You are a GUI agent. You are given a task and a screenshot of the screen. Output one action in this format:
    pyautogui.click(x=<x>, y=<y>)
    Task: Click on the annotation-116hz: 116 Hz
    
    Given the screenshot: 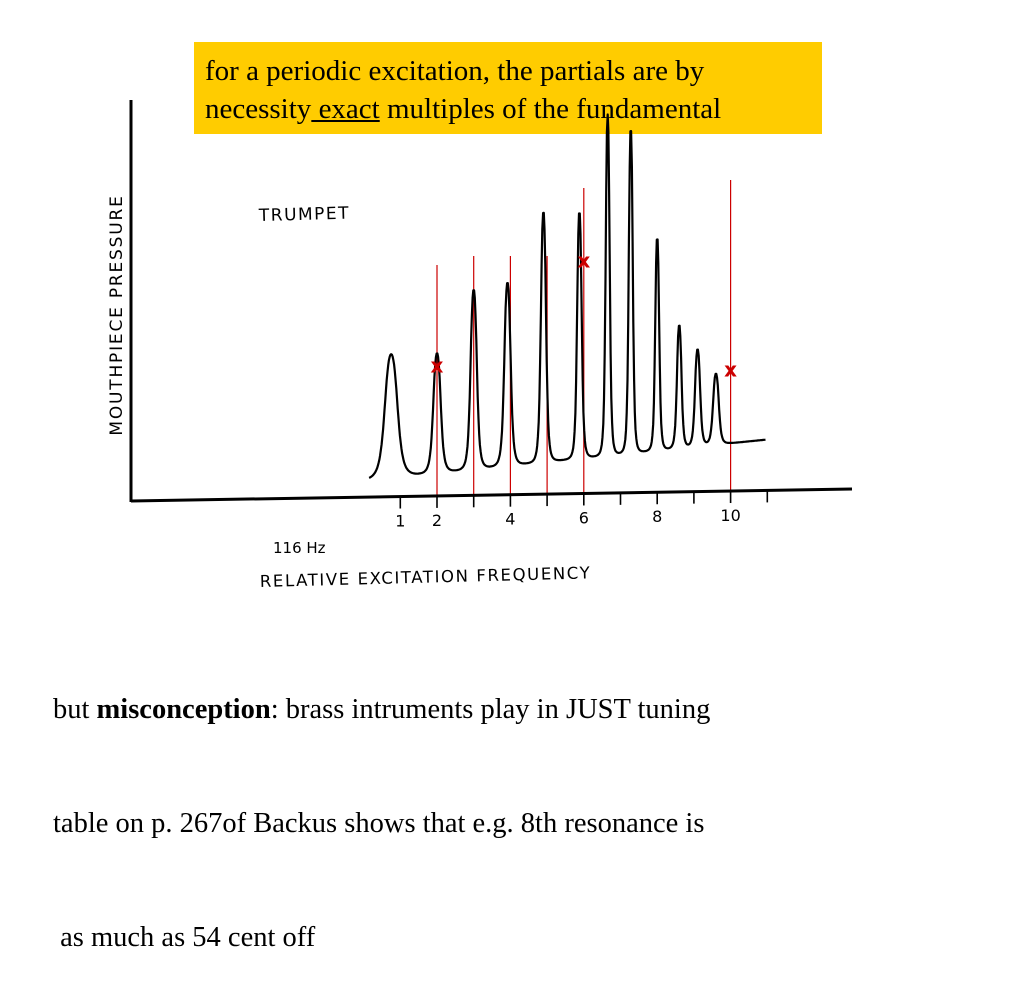 What is the action you would take?
    pyautogui.click(x=299, y=548)
    